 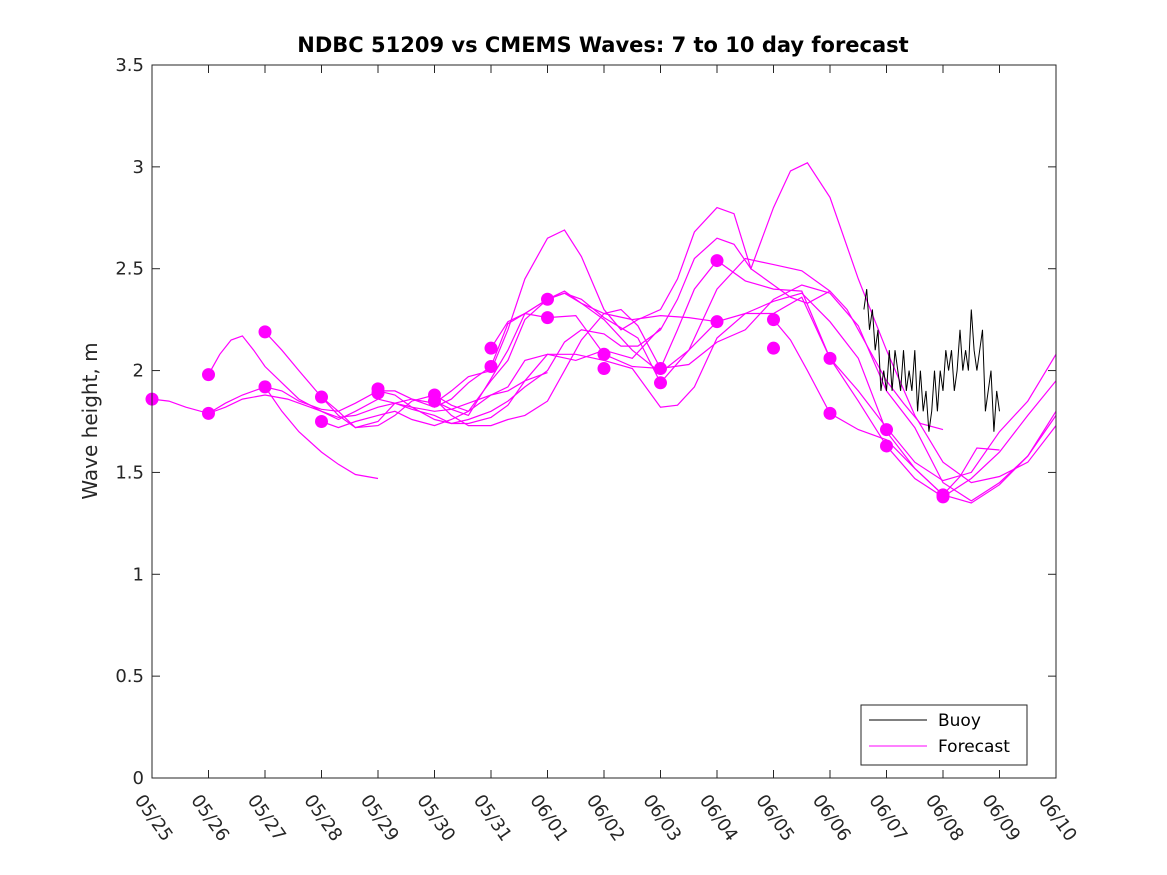 What do you see at coordinates (931, 360) in the screenshot?
I see `buoy-line` at bounding box center [931, 360].